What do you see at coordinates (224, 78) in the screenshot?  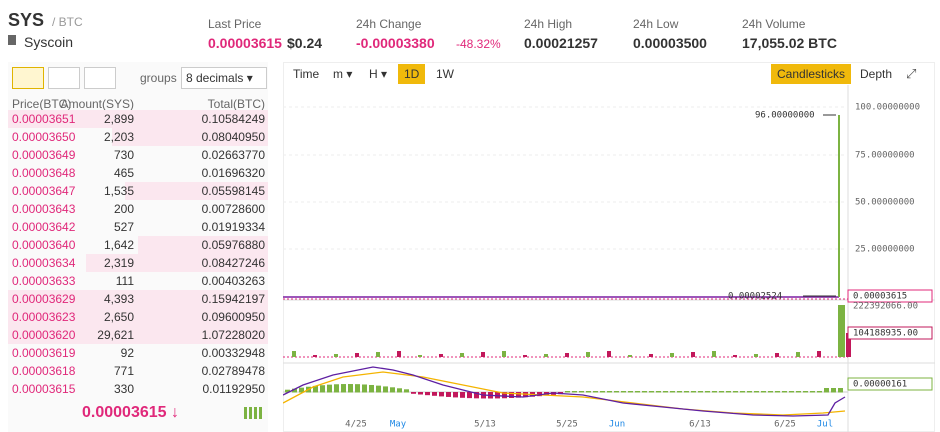 I see `groups-select: 8 decimals ▾` at bounding box center [224, 78].